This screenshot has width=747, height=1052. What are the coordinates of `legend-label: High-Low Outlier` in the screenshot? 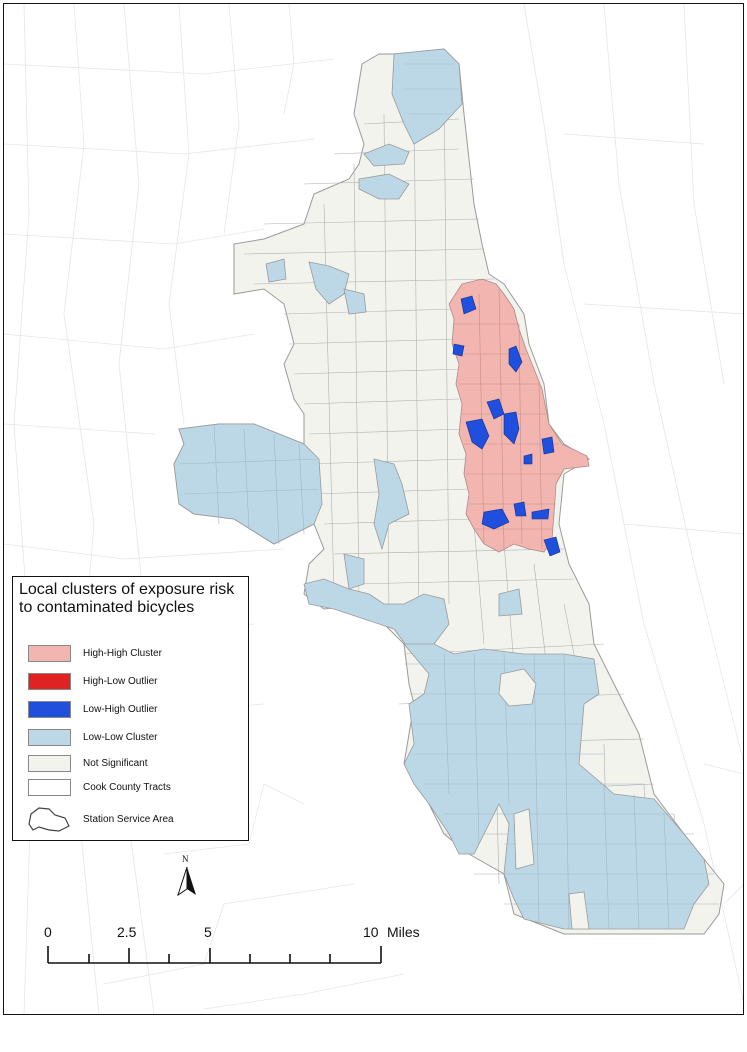 It's located at (120, 681).